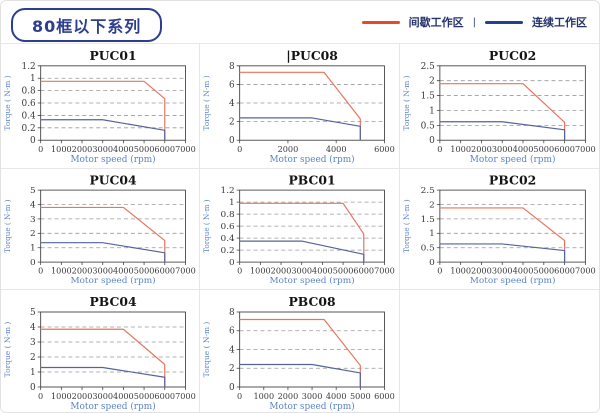  What do you see at coordinates (499, 351) in the screenshot?
I see `empty-cell` at bounding box center [499, 351].